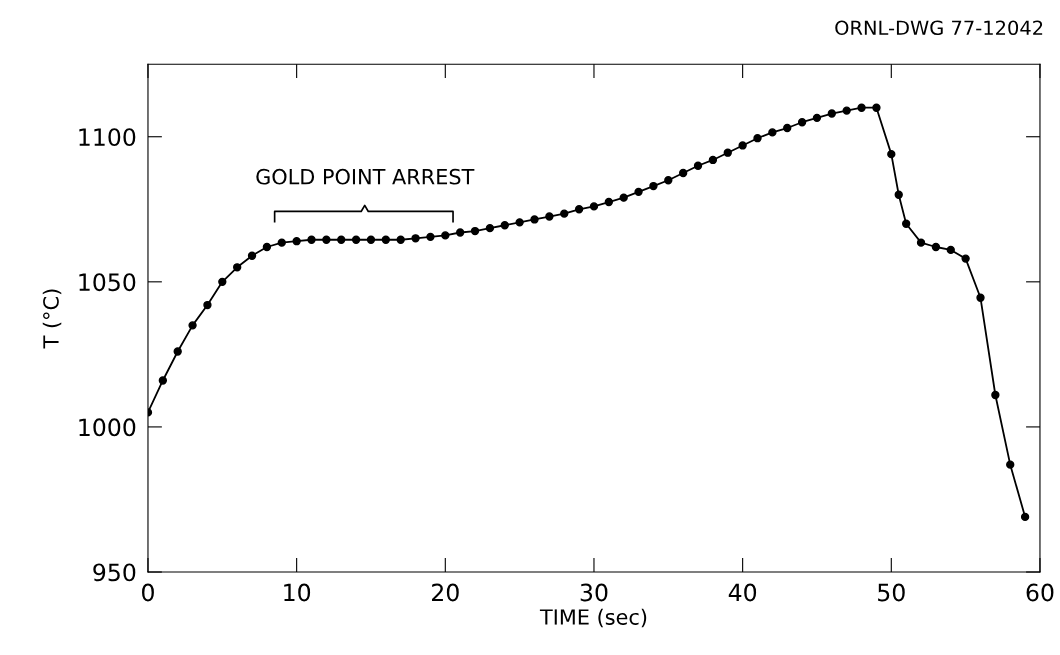 The height and width of the screenshot is (655, 1060). Describe the element at coordinates (594, 592) in the screenshot. I see `x-tick-label: 30` at that location.